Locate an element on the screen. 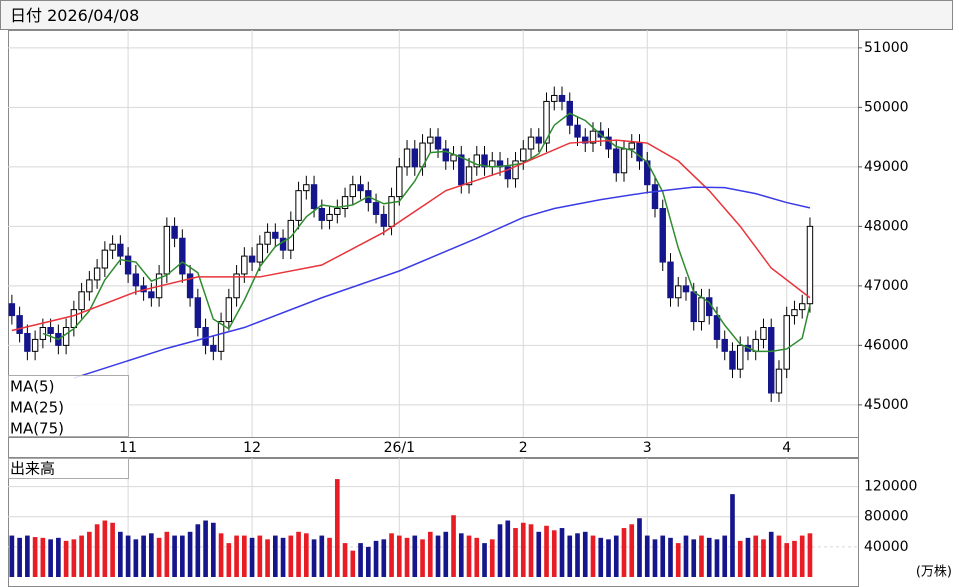 The image size is (959, 587). y-tick-label: 120000 is located at coordinates (890, 487).